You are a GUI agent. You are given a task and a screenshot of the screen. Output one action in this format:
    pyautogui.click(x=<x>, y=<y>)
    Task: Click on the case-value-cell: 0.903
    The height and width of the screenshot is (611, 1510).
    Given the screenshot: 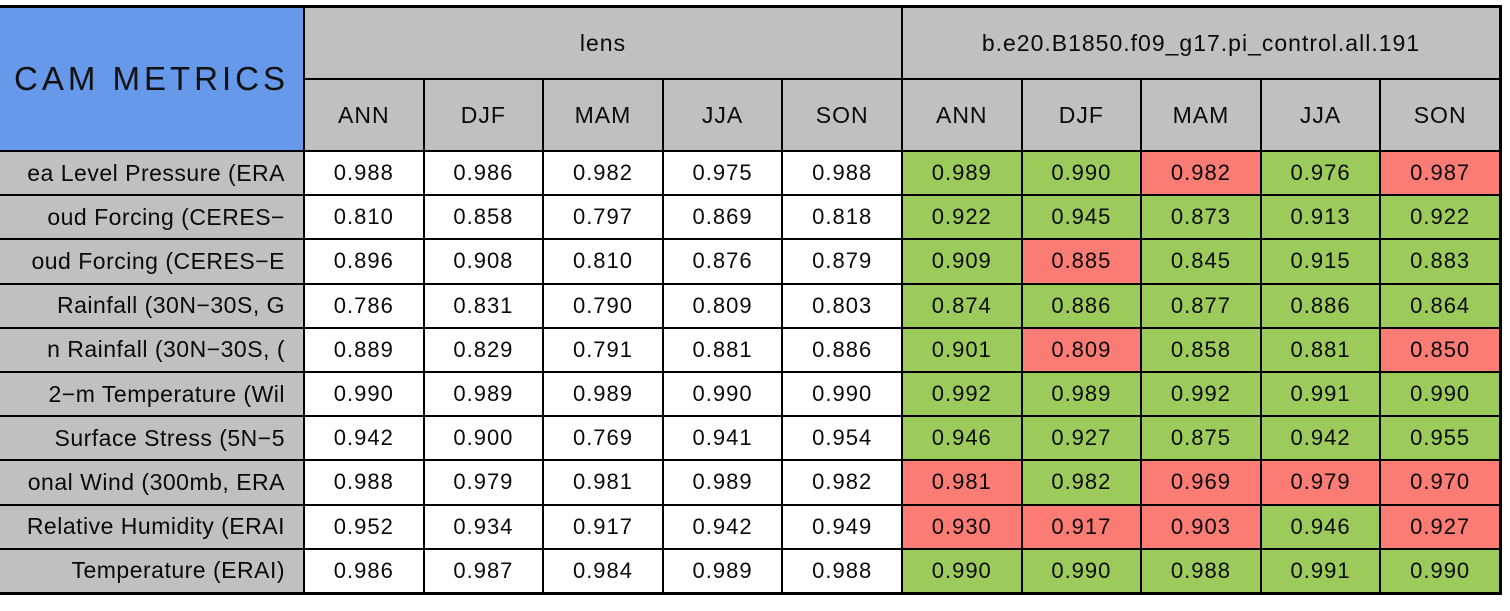 What is the action you would take?
    pyautogui.click(x=1201, y=526)
    